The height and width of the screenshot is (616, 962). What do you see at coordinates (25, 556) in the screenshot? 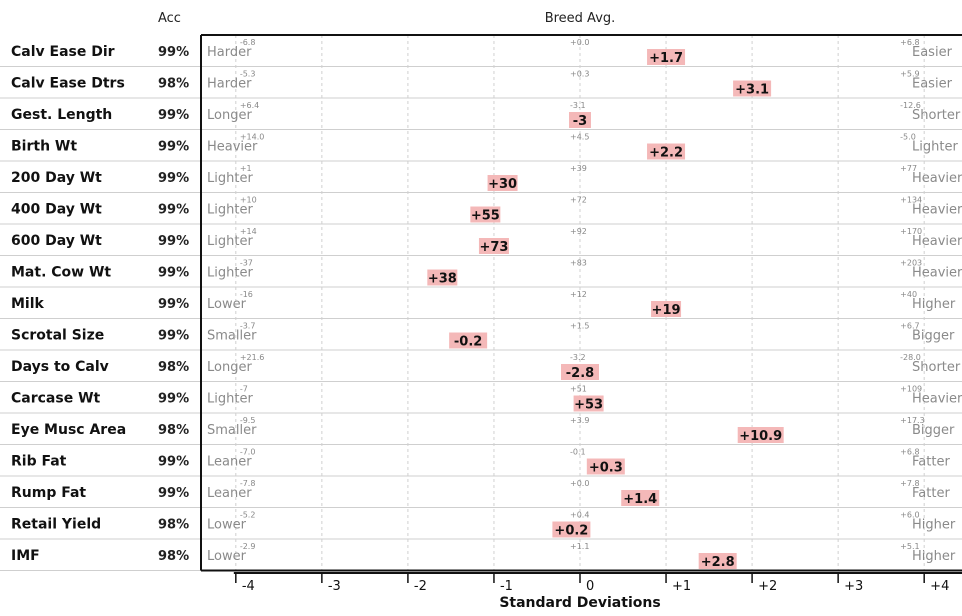
I see `trait-name: IMF` at bounding box center [25, 556].